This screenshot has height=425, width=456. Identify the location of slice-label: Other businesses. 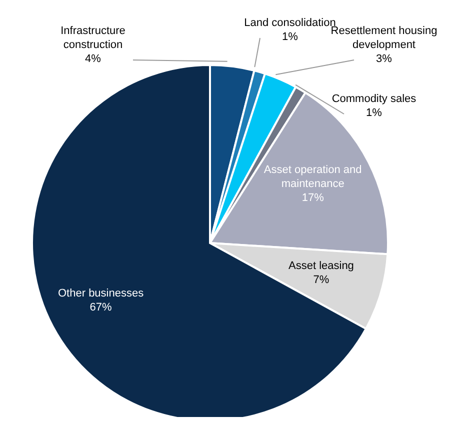
(101, 294).